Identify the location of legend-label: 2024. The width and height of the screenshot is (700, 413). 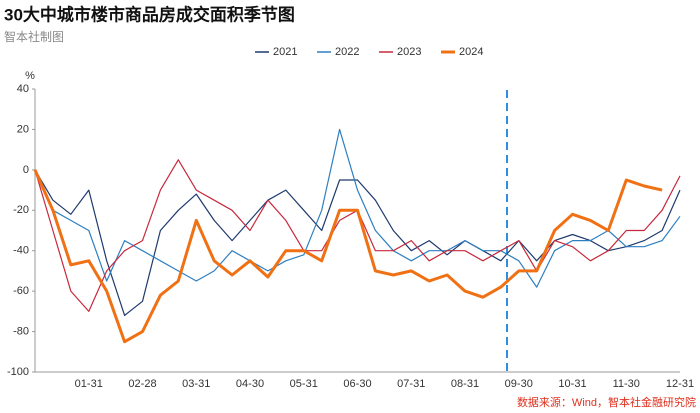
(471, 52).